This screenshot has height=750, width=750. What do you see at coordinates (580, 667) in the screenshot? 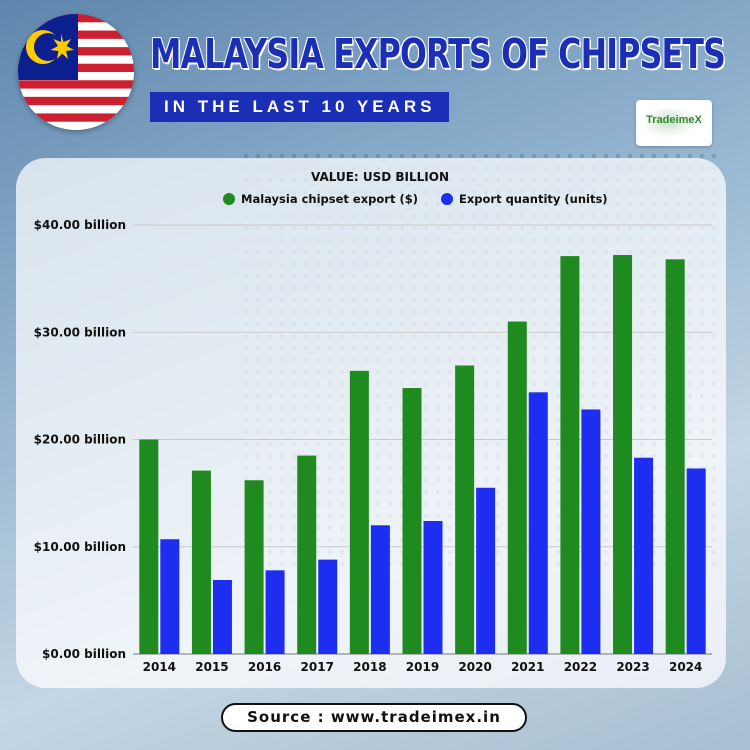
I see `x-tick-label: 2022` at bounding box center [580, 667].